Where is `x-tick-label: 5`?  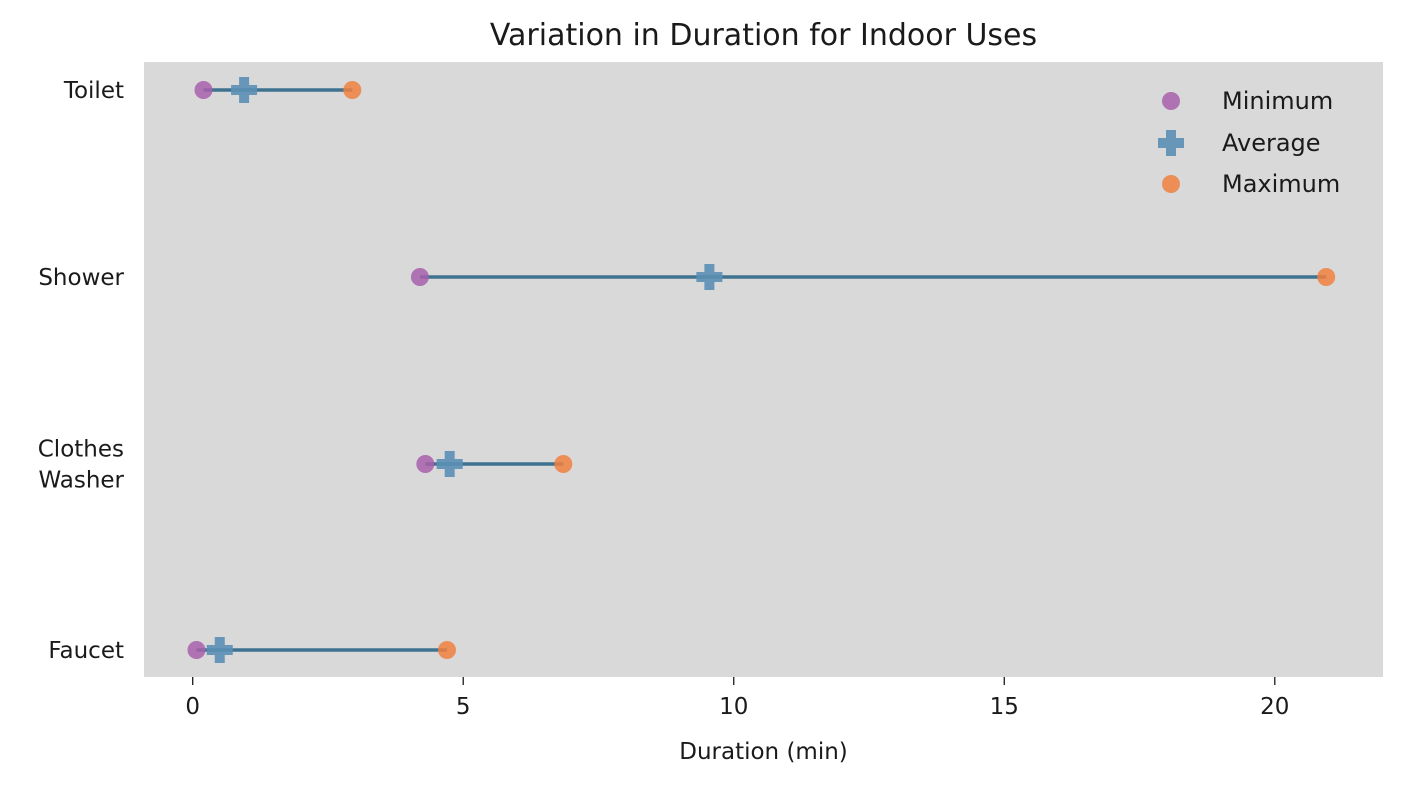 x-tick-label: 5 is located at coordinates (463, 707).